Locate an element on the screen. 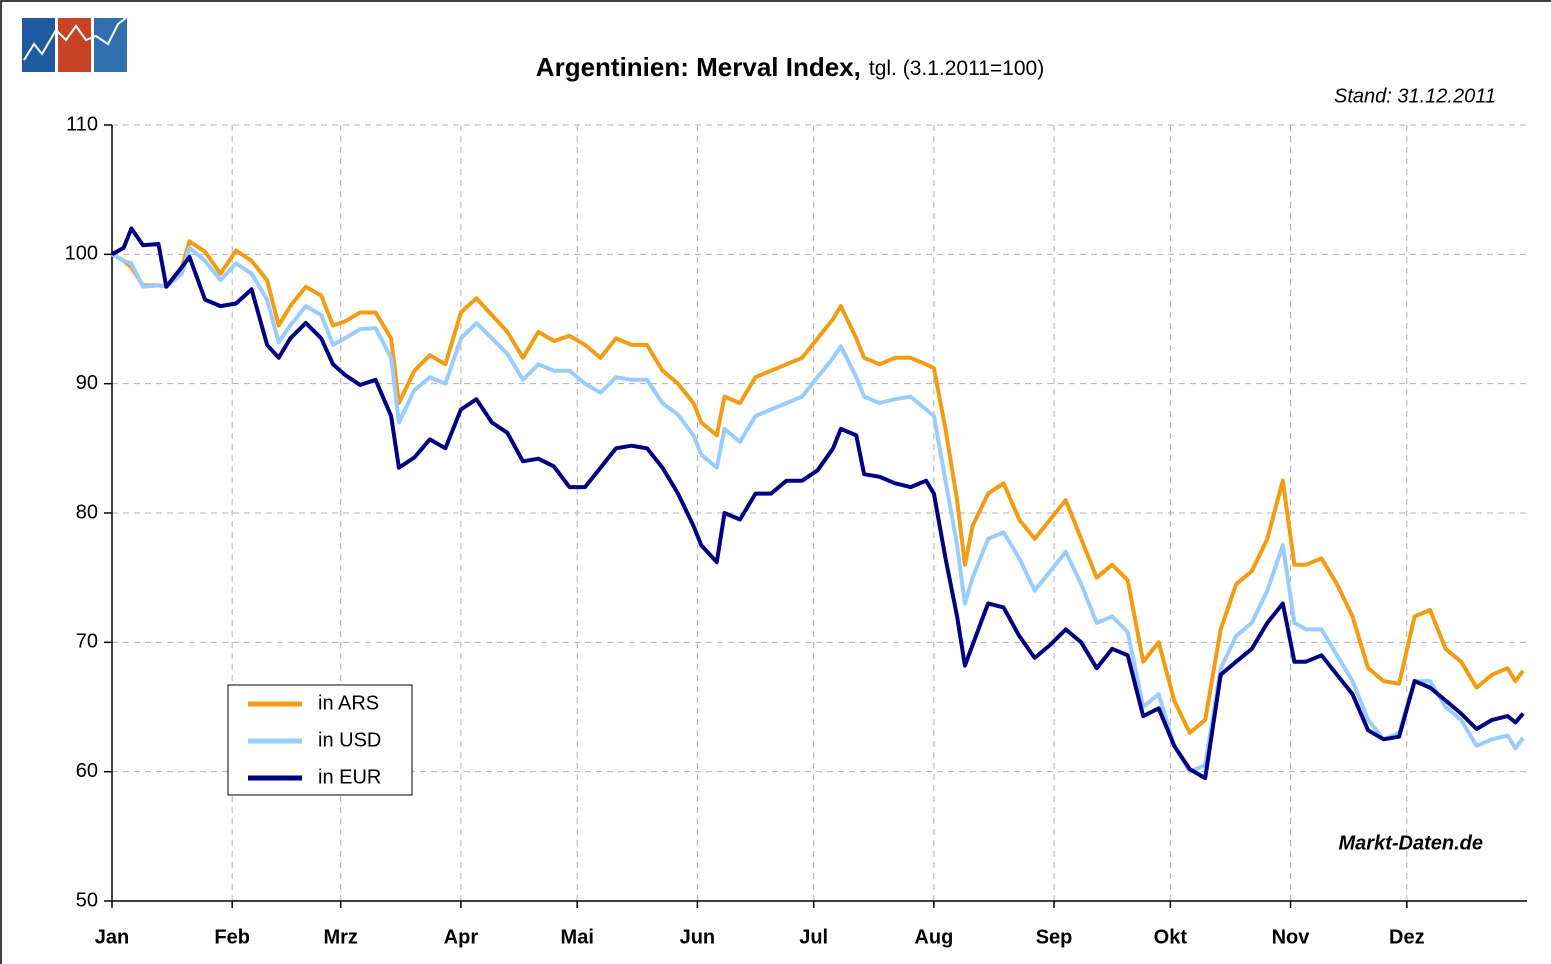  y-tick-label: 70 is located at coordinates (87, 642).